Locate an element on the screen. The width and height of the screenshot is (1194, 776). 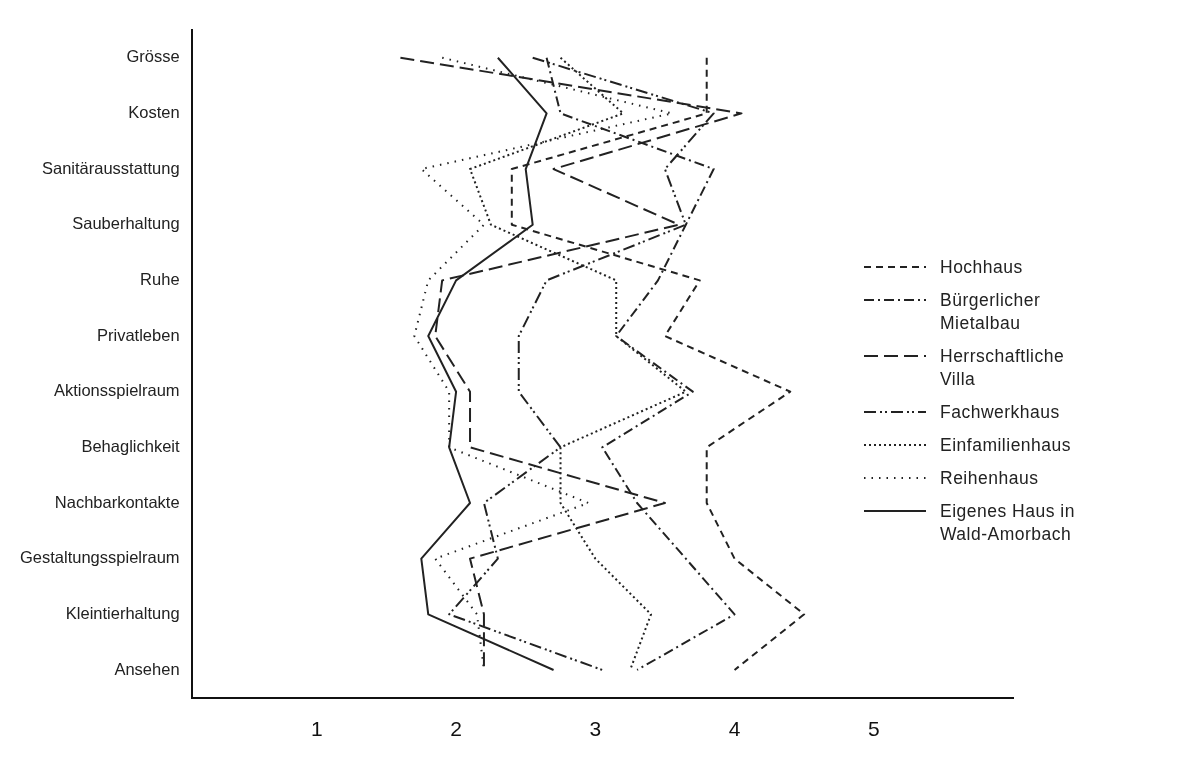
y-tick-label: Kleintierhaltung is located at coordinates (122, 612).